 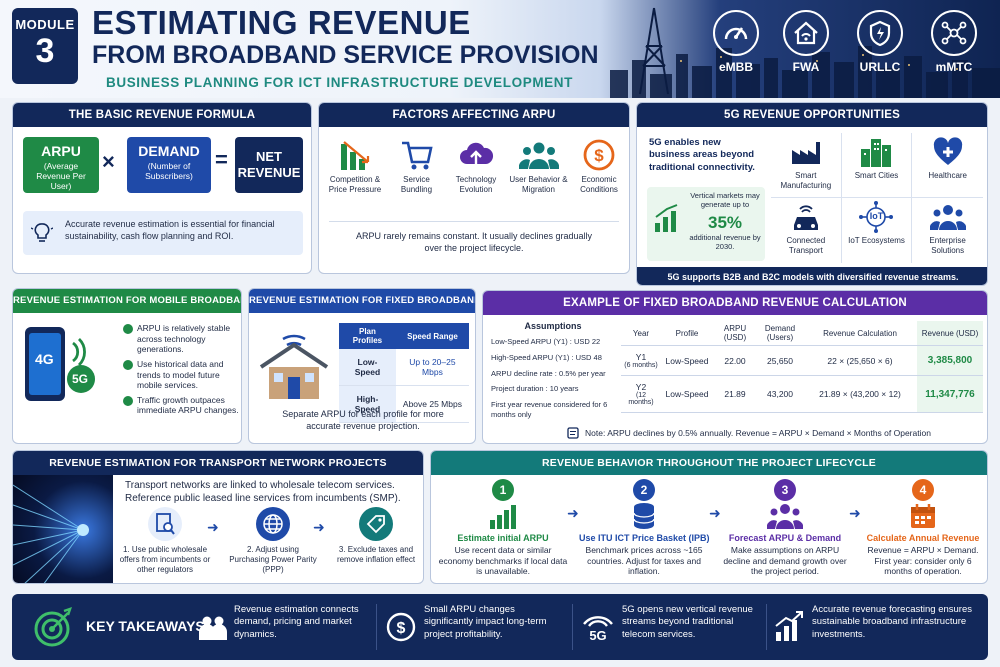 What do you see at coordinates (806, 217) in the screenshot?
I see `connected-car-icon` at bounding box center [806, 217].